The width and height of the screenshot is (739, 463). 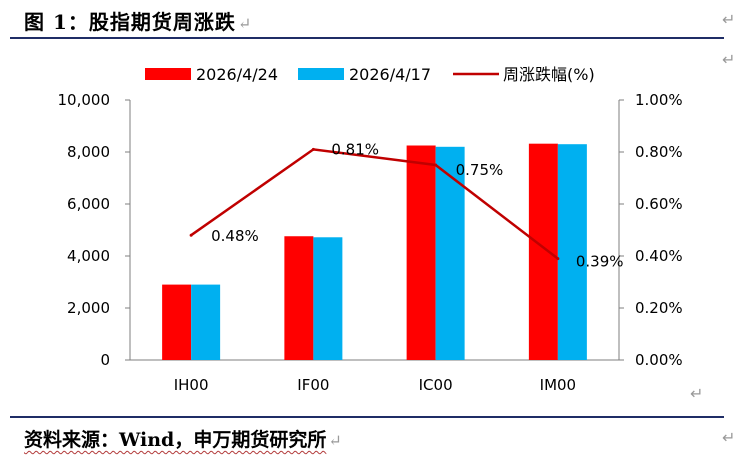 I want to click on y-left-tick-label: 10,000, so click(x=84, y=100).